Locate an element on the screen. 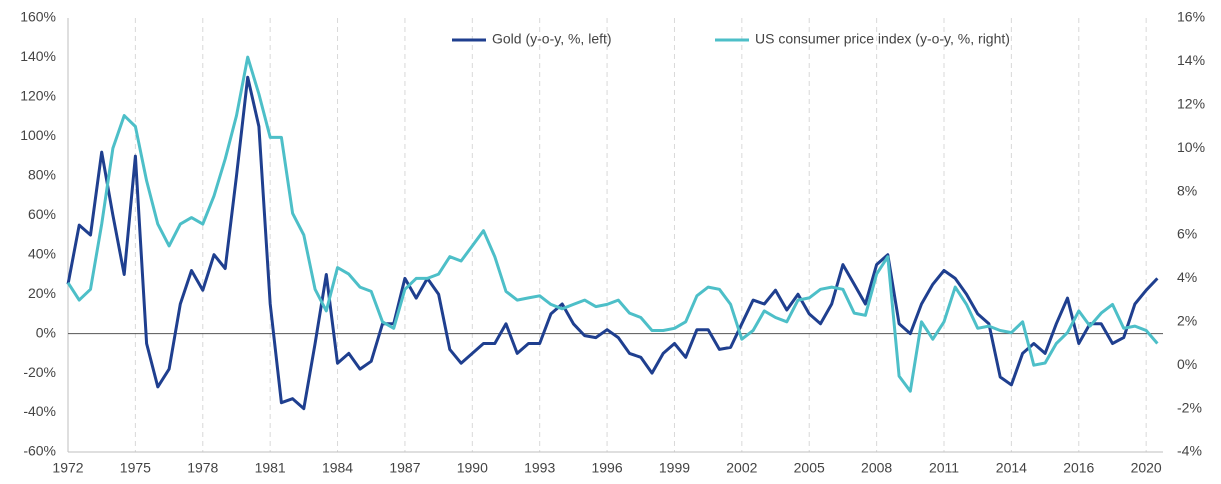 This screenshot has width=1221, height=484. y2-tick-label: 8% is located at coordinates (1187, 190).